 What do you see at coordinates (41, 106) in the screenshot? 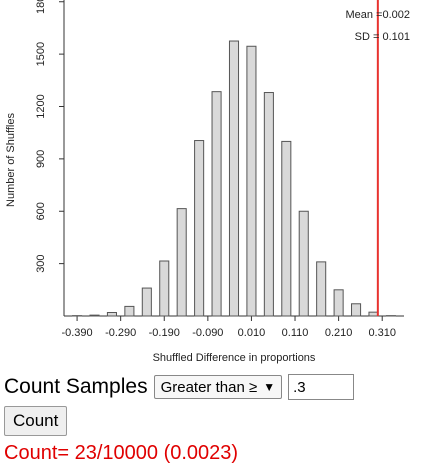
I see `y-tick-label: 1200` at bounding box center [41, 106].